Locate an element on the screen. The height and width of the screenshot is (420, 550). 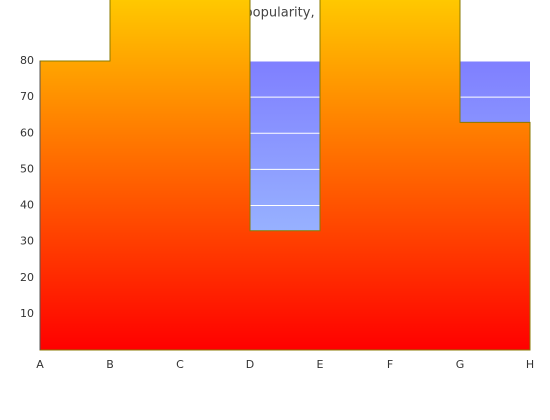
x-tick-label: E is located at coordinates (320, 364).